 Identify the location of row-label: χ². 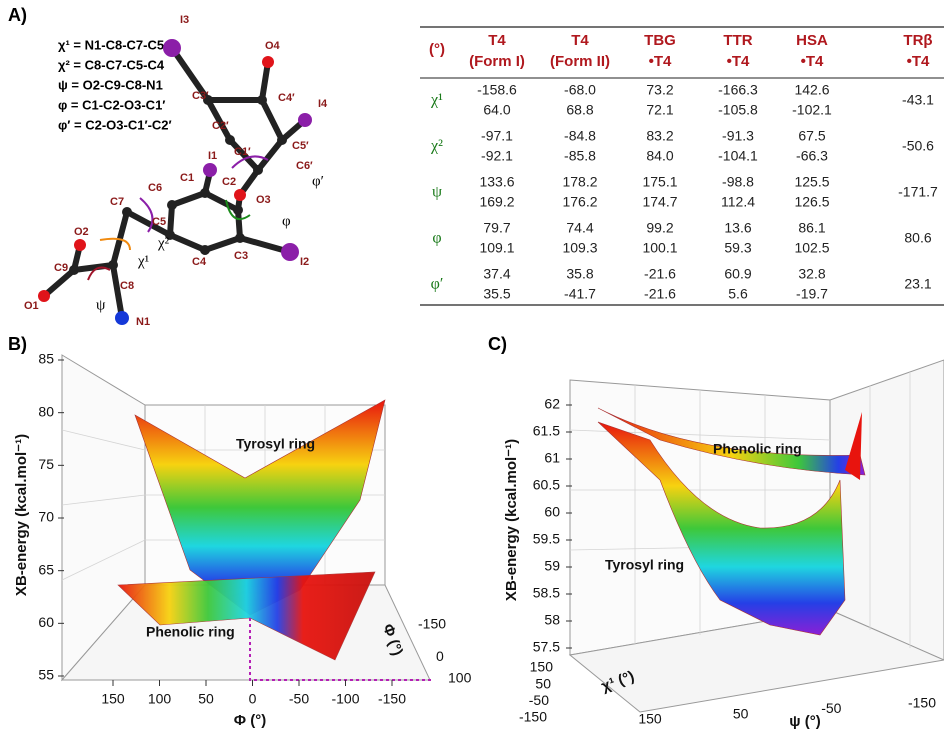
(436, 146).